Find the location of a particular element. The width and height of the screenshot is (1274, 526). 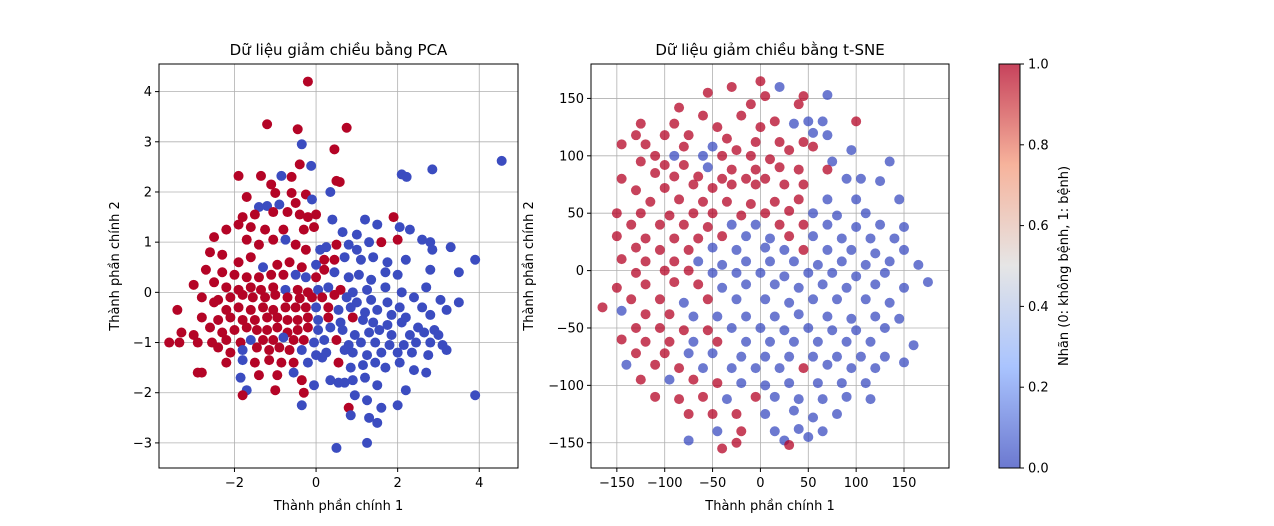

colorbar-gradient is located at coordinates (1009, 266).